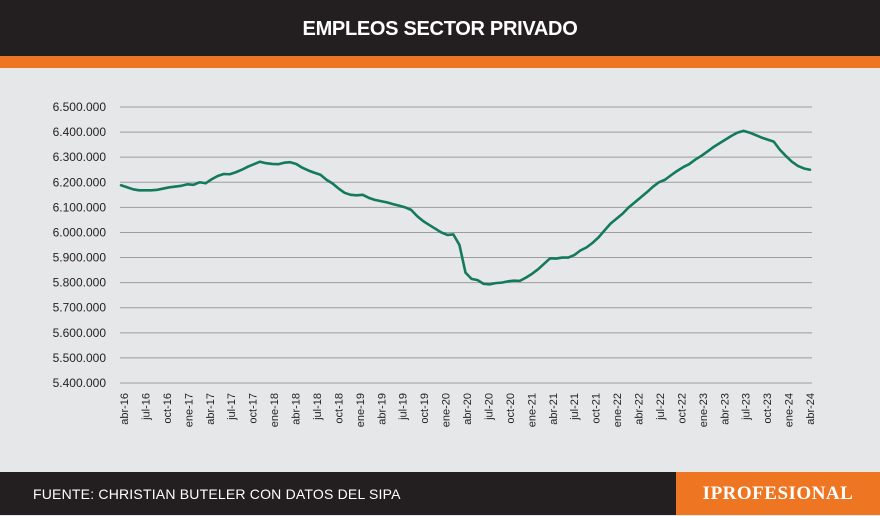 The width and height of the screenshot is (880, 516). What do you see at coordinates (80, 132) in the screenshot?
I see `y-tick-label: 6.400.000` at bounding box center [80, 132].